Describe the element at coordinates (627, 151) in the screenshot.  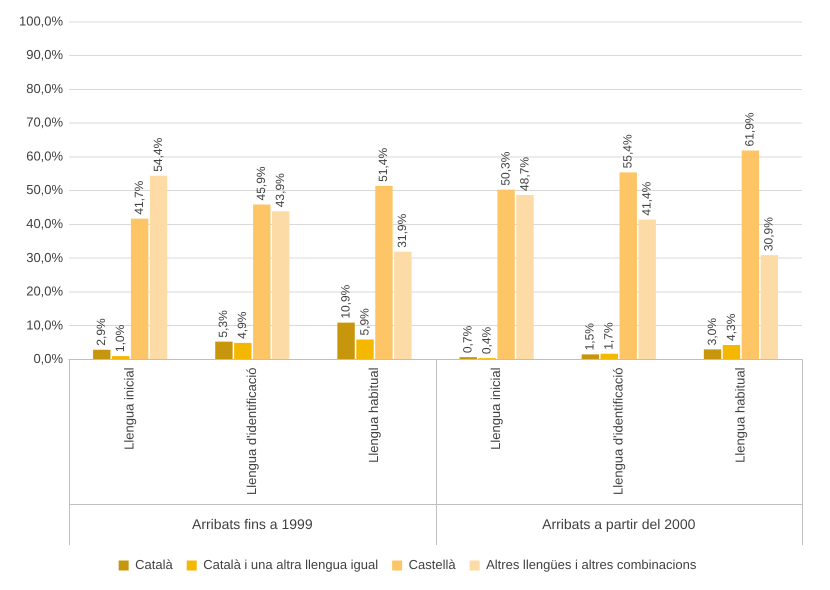
I see `data-label: 55,4%` at that location.